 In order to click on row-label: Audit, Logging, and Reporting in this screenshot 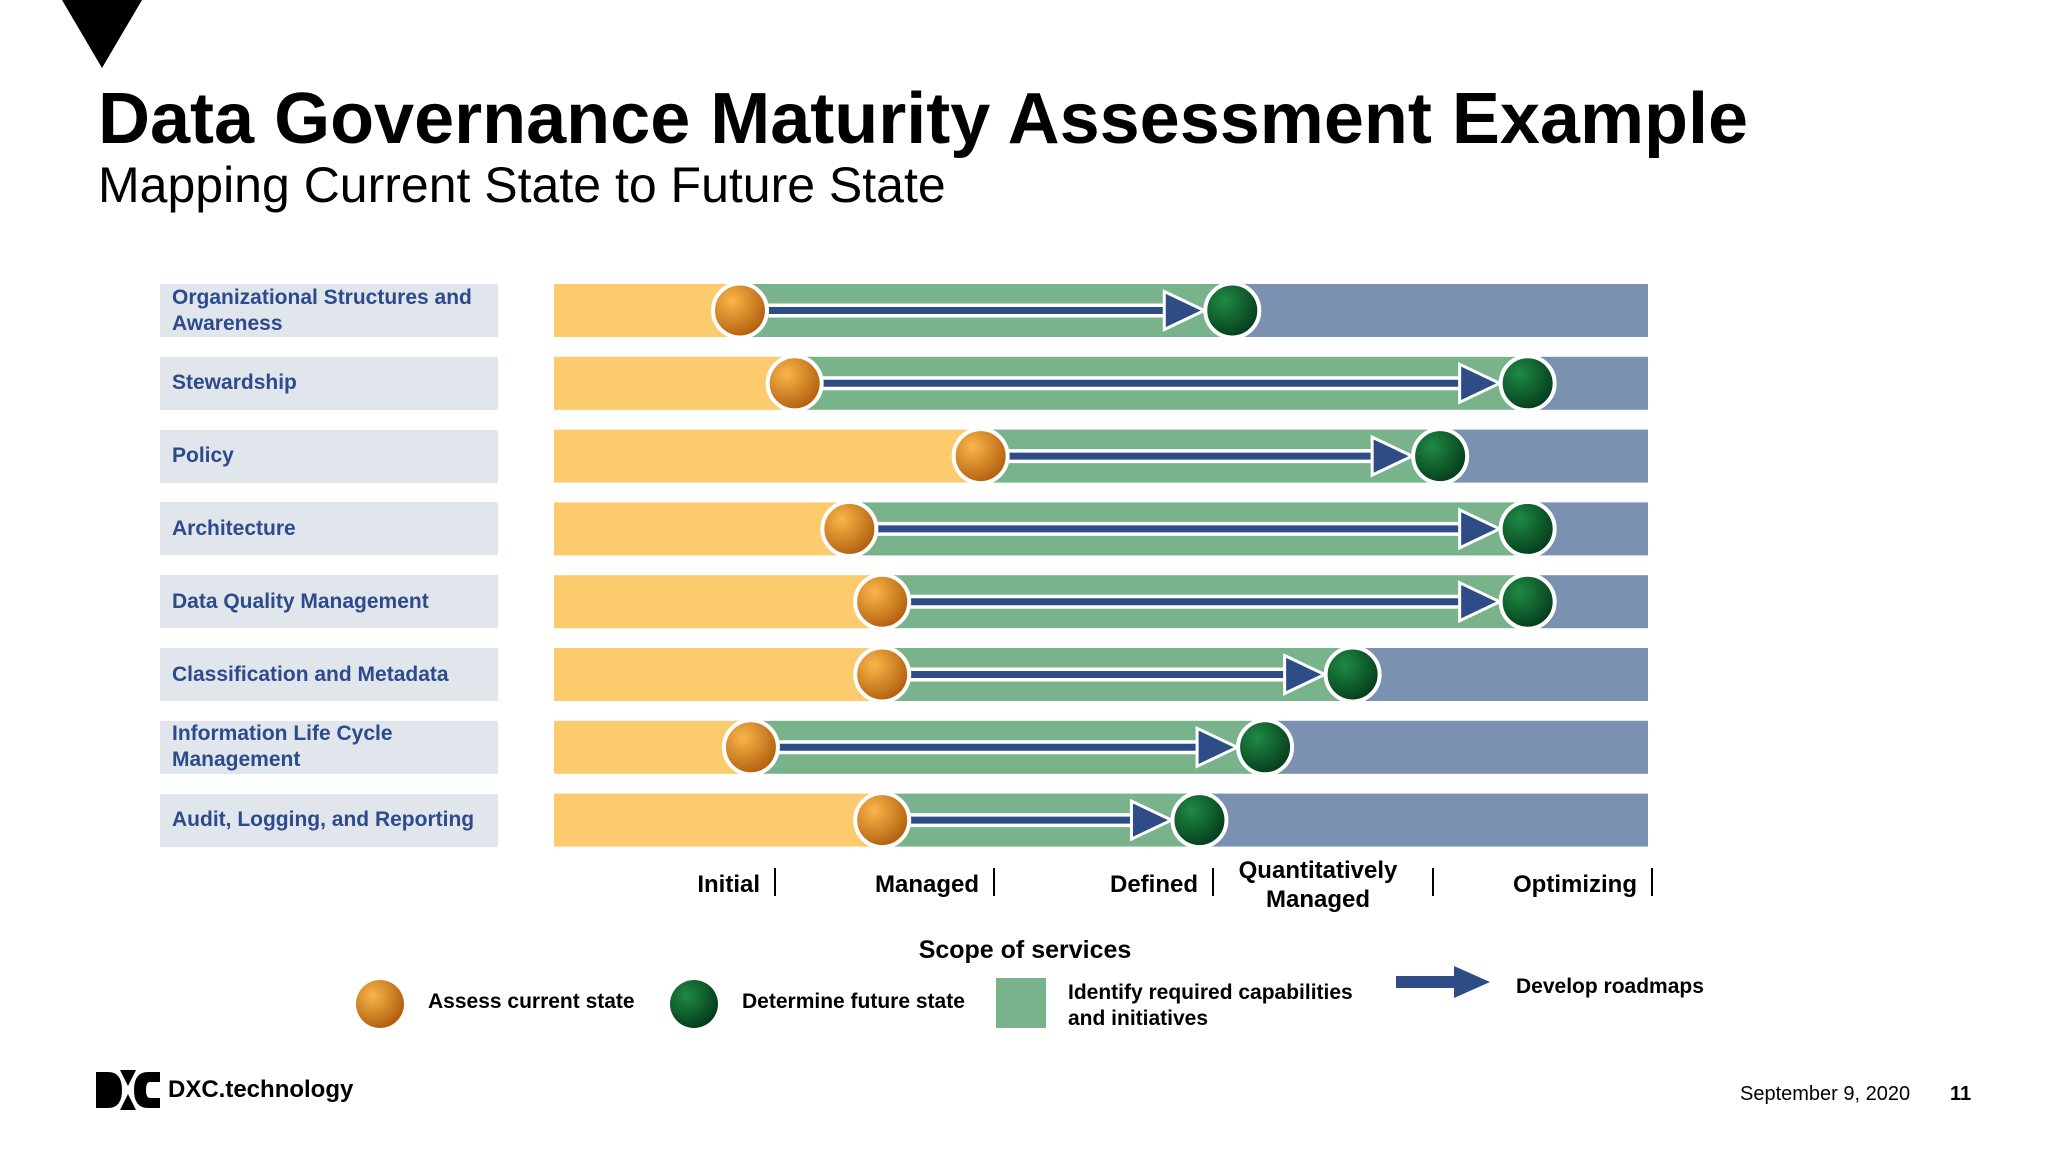, I will do `click(329, 820)`.